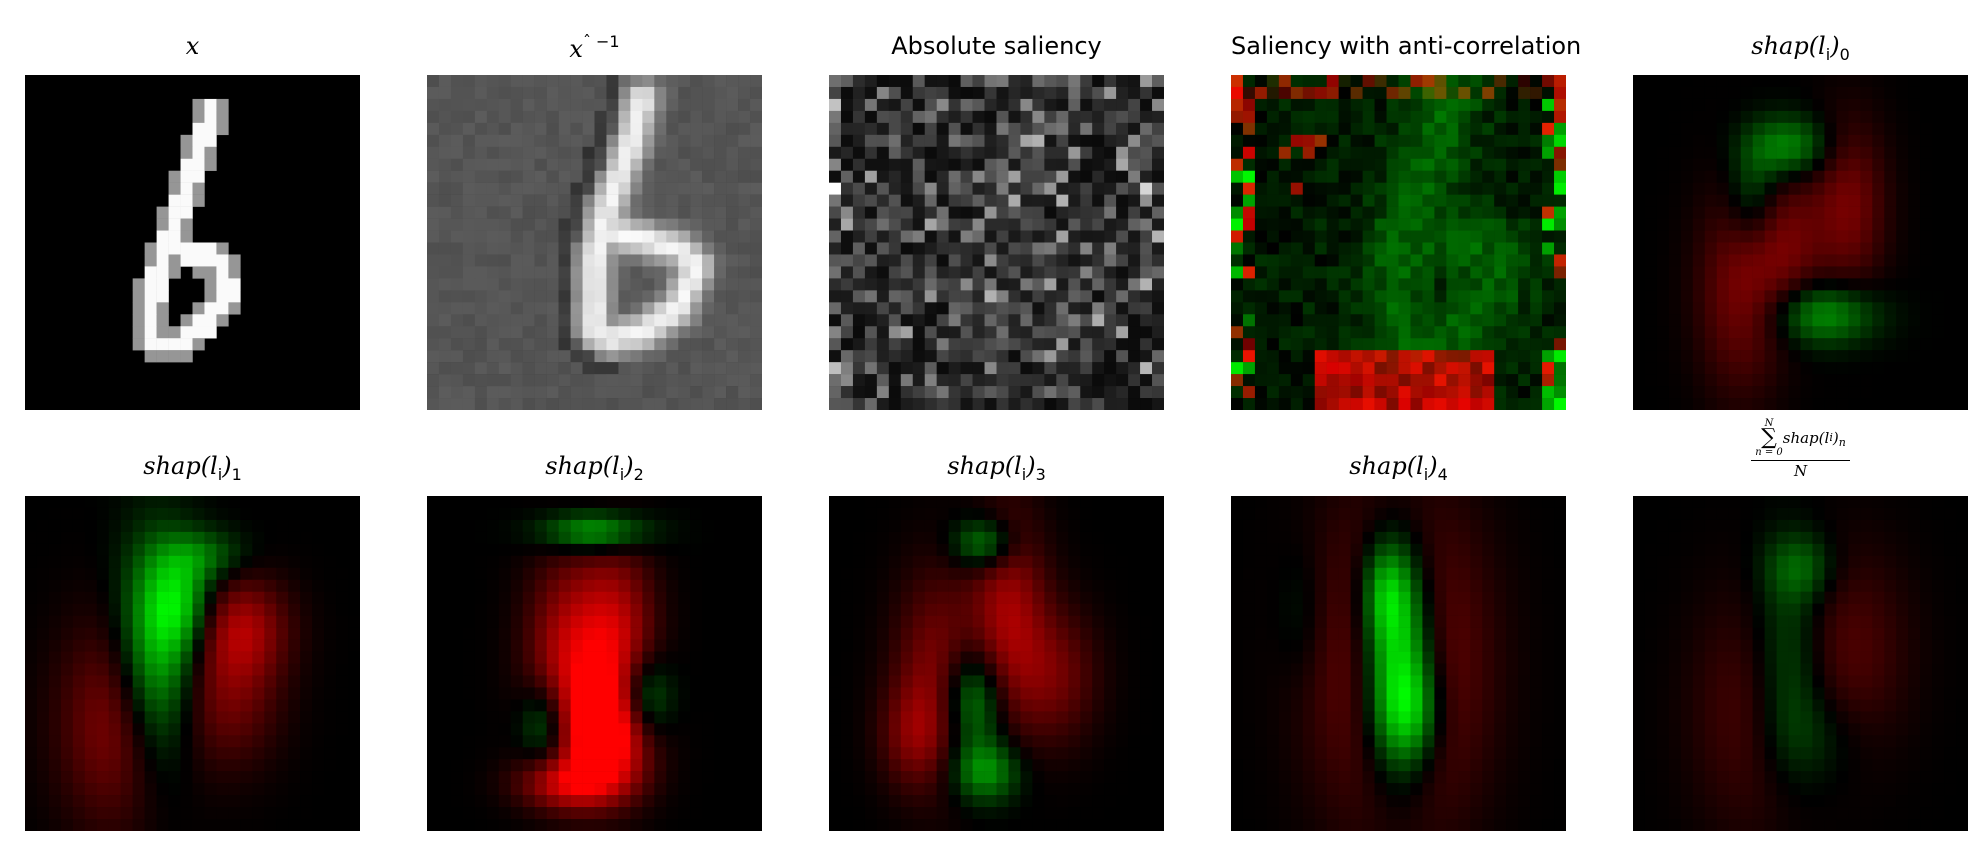  What do you see at coordinates (180, 466) in the screenshot?
I see `title-text: shap(l` at bounding box center [180, 466].